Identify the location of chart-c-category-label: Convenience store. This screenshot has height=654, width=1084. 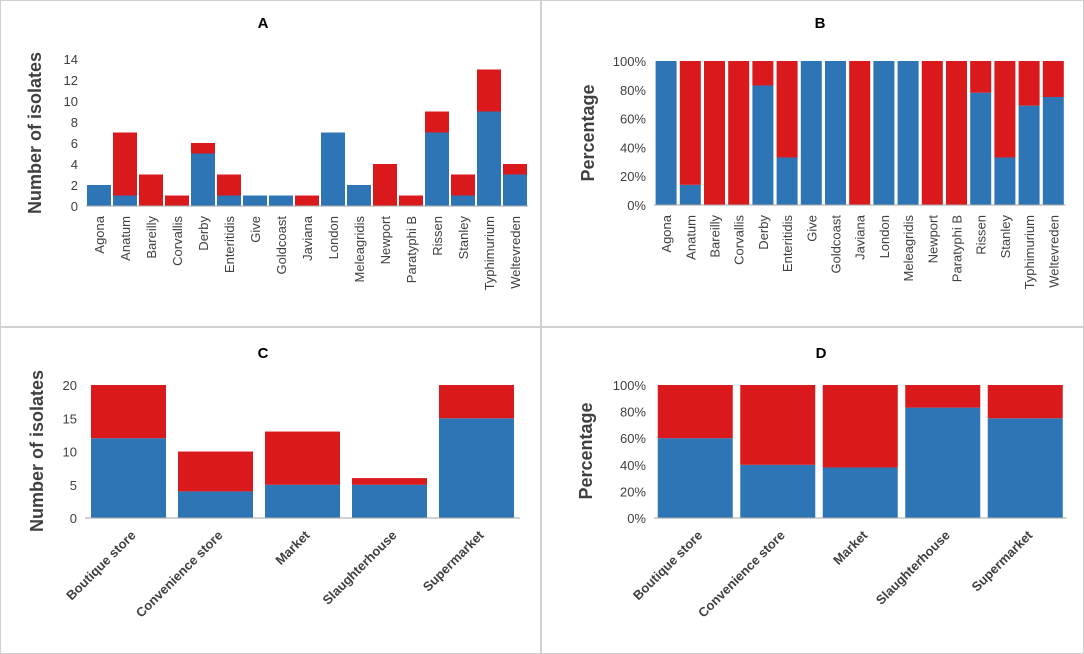
(179, 574).